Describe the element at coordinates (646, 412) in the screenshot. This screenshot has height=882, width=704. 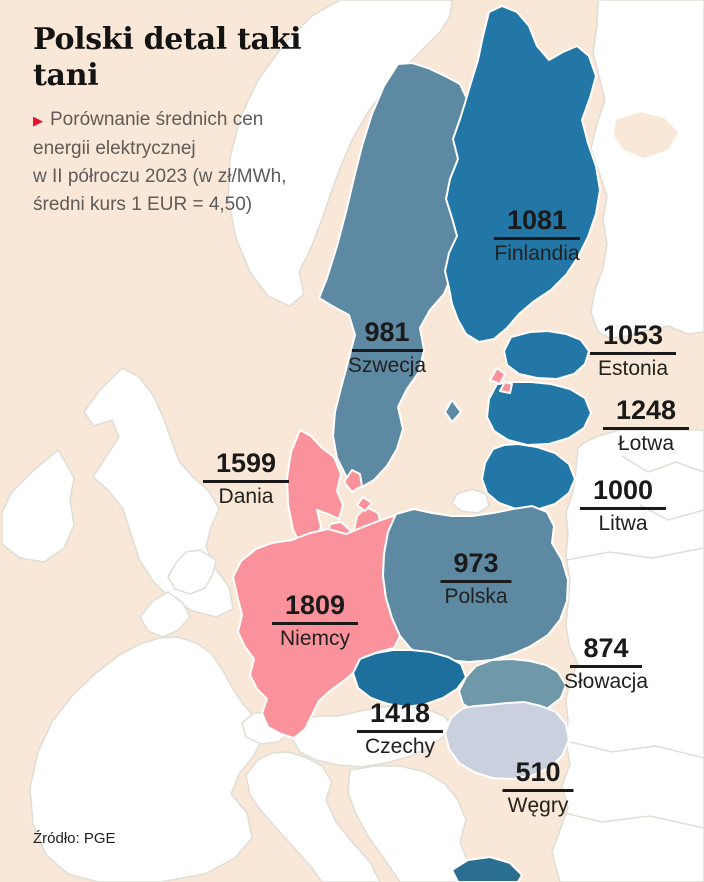
I see `price-value-lotwa: 1248` at that location.